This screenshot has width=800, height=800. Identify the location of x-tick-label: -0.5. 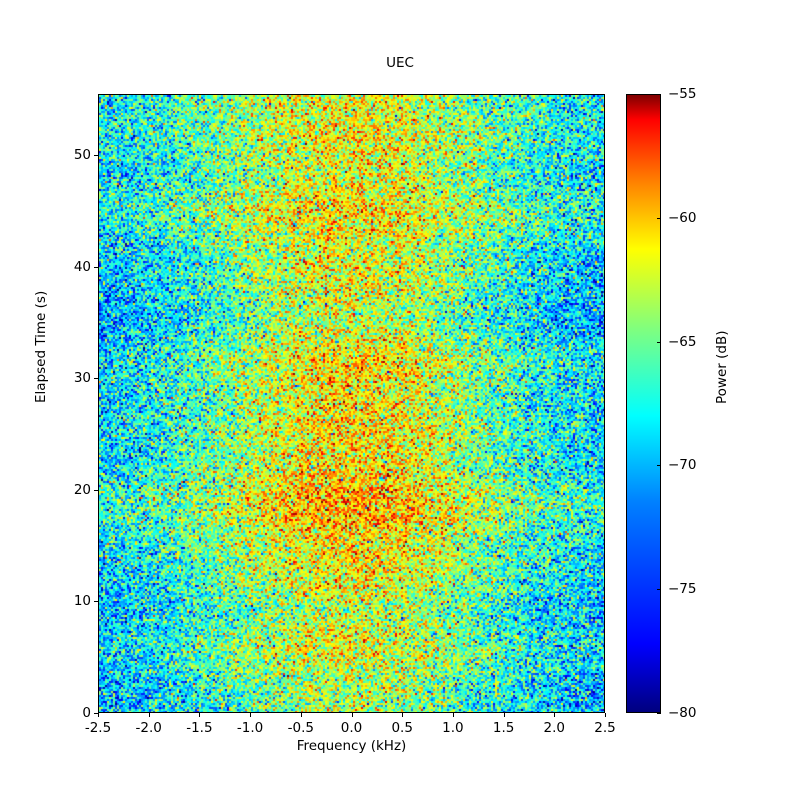
(300, 728).